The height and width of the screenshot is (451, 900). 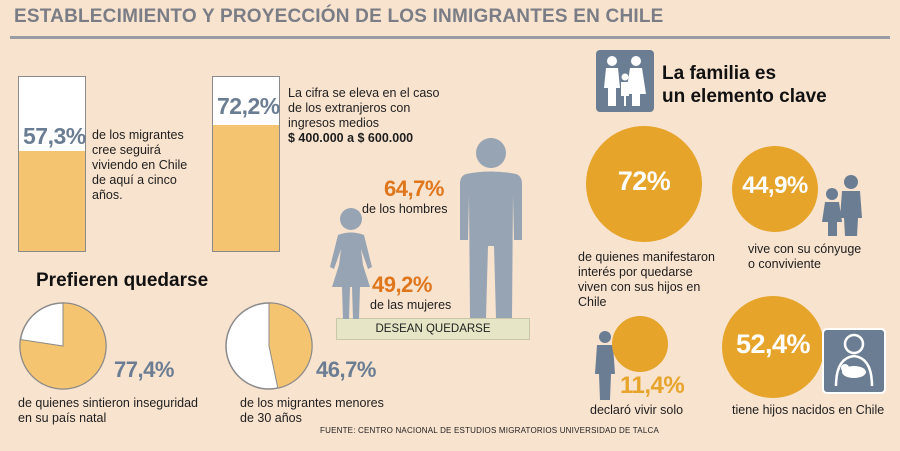 I want to click on kids-chile-text: tiene hijos nacidos en Chile, so click(x=808, y=410).